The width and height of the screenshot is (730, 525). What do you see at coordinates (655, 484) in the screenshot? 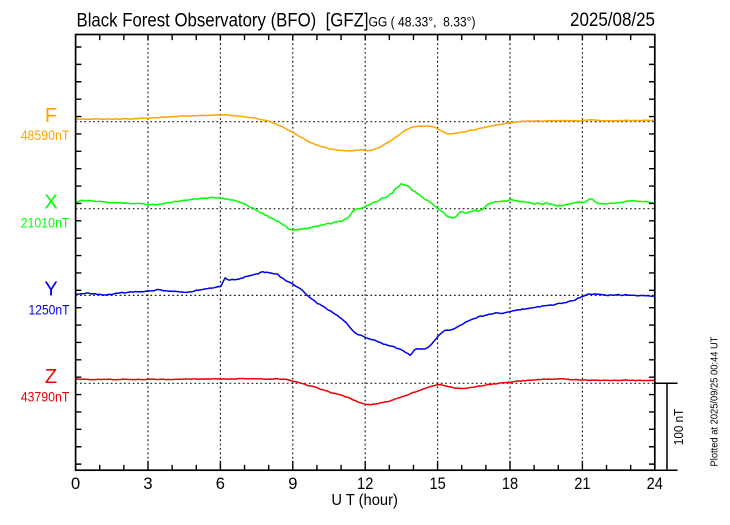
I see `svg-text: 24` at bounding box center [655, 484].